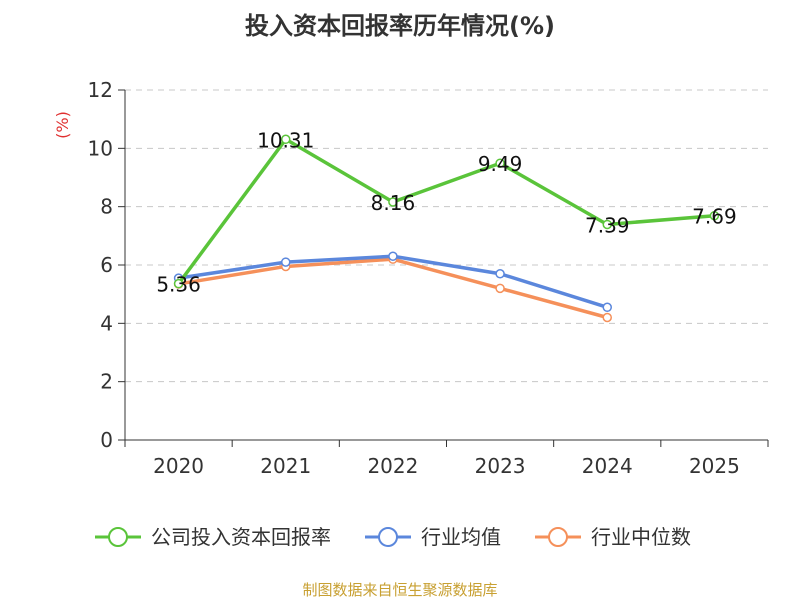 This screenshot has height=600, width=800. I want to click on y-tick-label-2: 2, so click(106, 382).